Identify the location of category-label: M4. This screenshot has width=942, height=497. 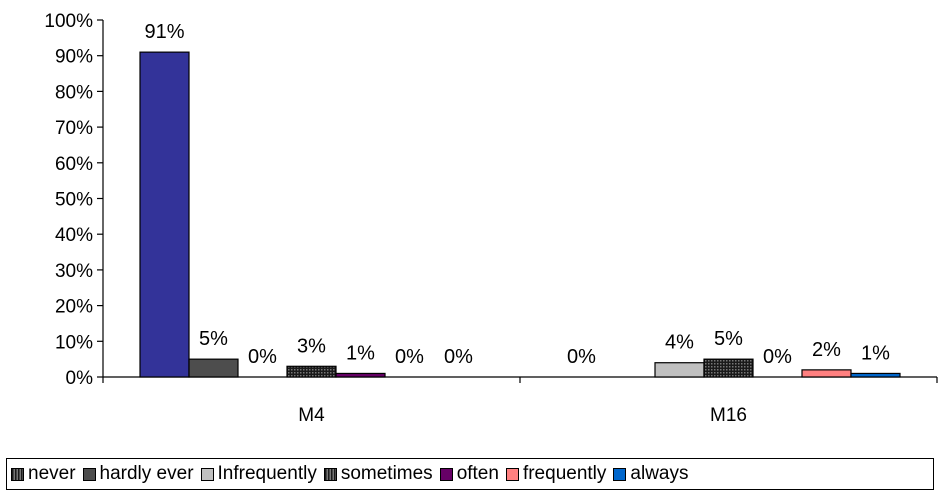
(311, 415).